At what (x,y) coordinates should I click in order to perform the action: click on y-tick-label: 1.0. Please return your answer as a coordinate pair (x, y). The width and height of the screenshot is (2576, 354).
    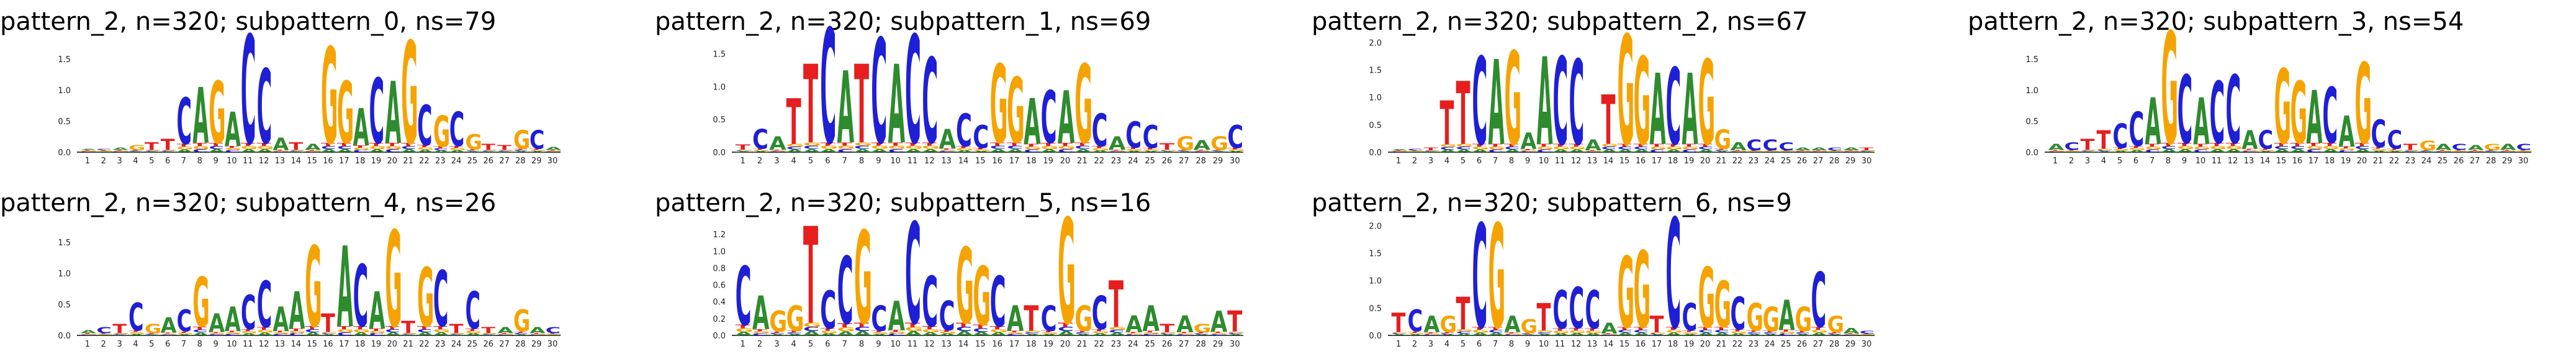
    Looking at the image, I should click on (719, 251).